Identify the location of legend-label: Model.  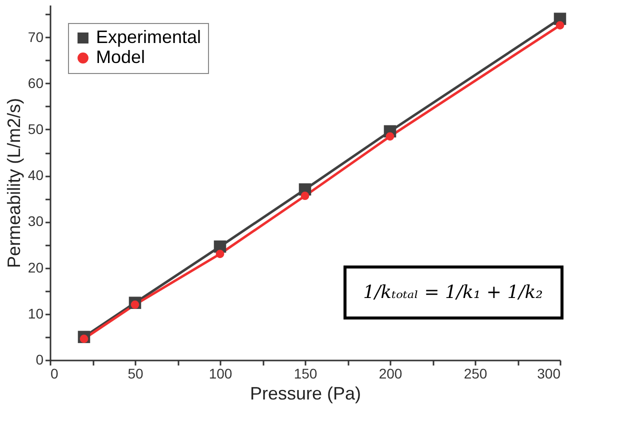
(121, 57).